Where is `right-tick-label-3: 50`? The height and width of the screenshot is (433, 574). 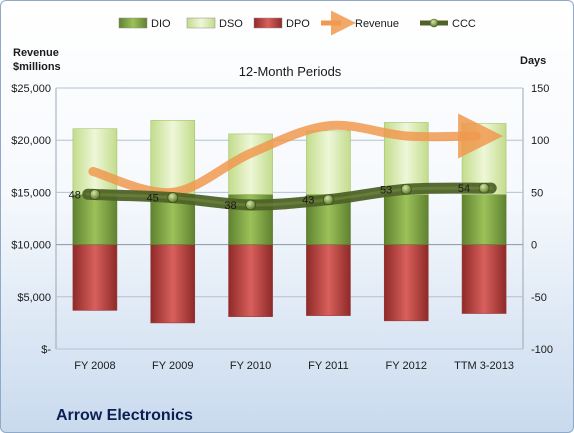 right-tick-label-3: 50 is located at coordinates (537, 193).